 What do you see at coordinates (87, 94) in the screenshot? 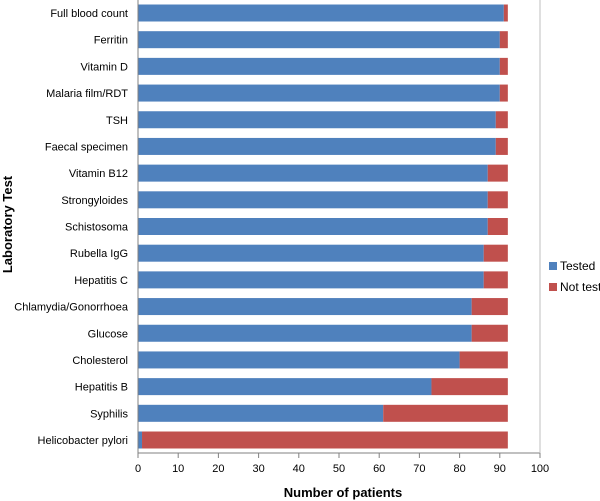
I see `category-label: Malaria film/RDT` at bounding box center [87, 94].